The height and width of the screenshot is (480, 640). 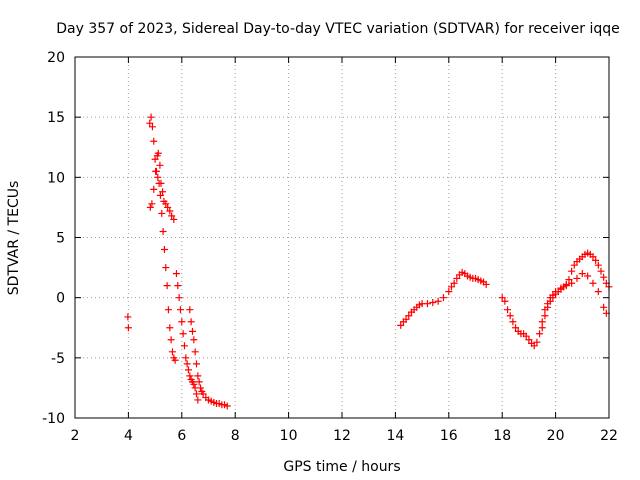 I want to click on x-tick-label: 12, so click(x=342, y=436).